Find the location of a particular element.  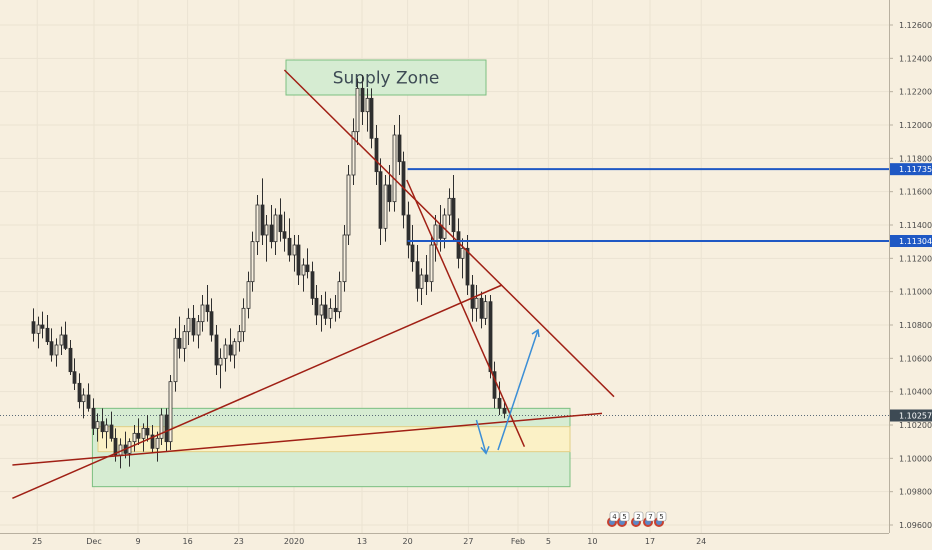

event-badge-count: 7 is located at coordinates (650, 517).